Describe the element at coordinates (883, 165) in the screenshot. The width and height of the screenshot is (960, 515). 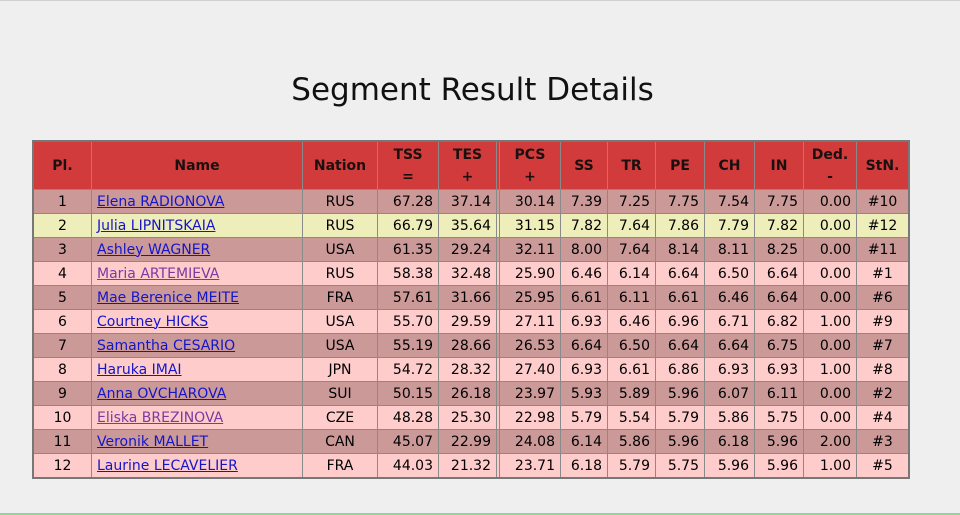
I see `col-header-start-number: StN.` at that location.